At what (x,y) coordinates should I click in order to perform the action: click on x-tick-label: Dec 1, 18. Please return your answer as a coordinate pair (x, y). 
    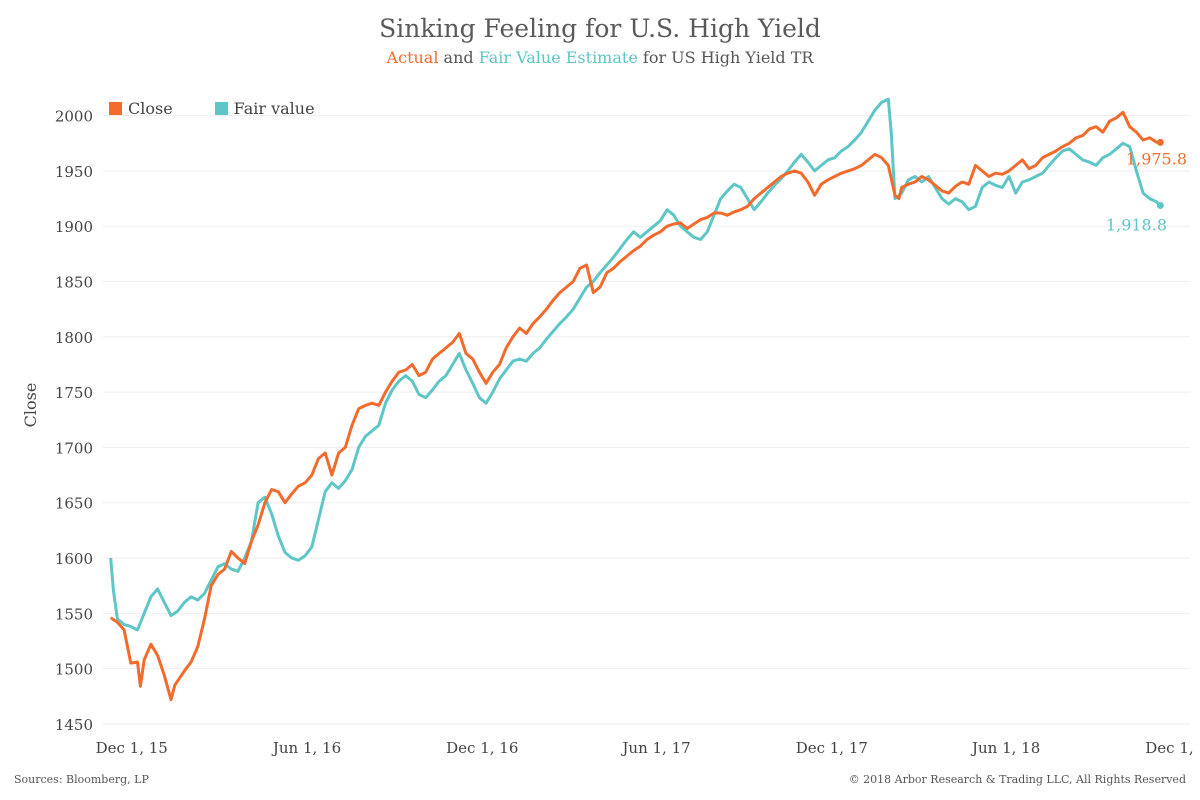
    Looking at the image, I should click on (1172, 748).